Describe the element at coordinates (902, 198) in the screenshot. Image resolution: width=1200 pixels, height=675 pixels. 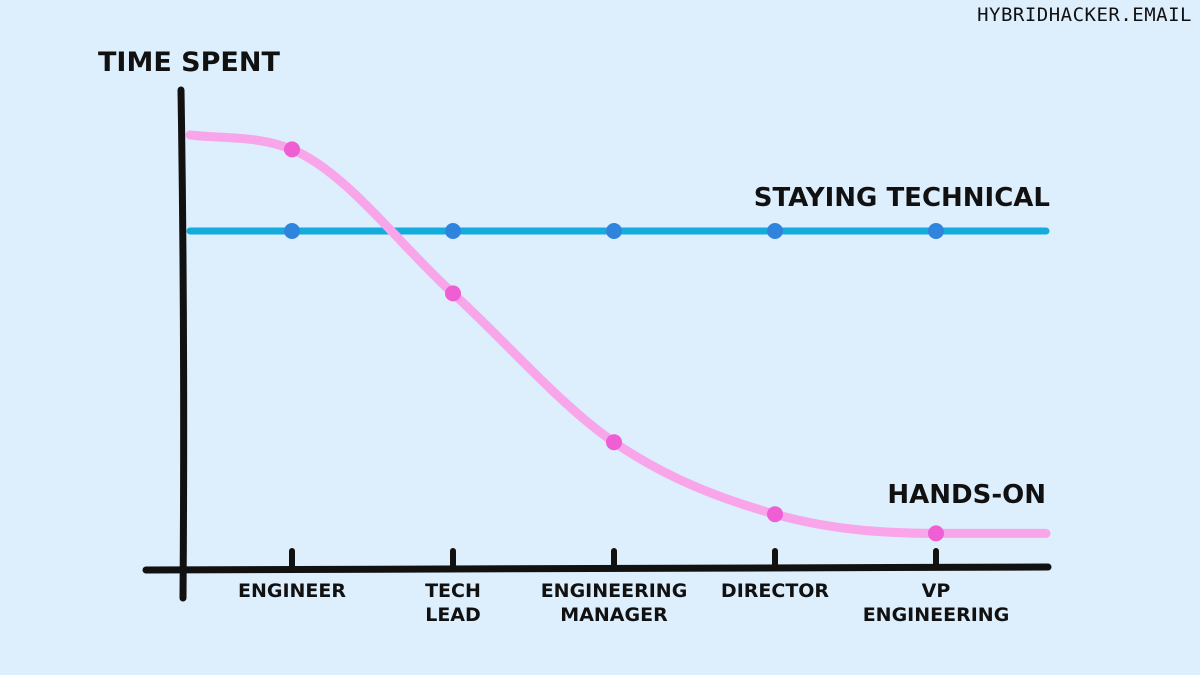
I see `series-label-staying-technical: STAYING TECHNICAL` at that location.